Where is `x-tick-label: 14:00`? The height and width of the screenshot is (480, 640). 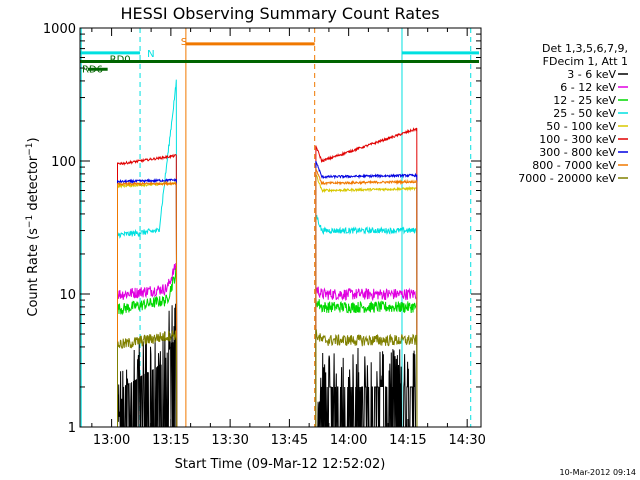
x-tick-label: 14:00 is located at coordinates (348, 440).